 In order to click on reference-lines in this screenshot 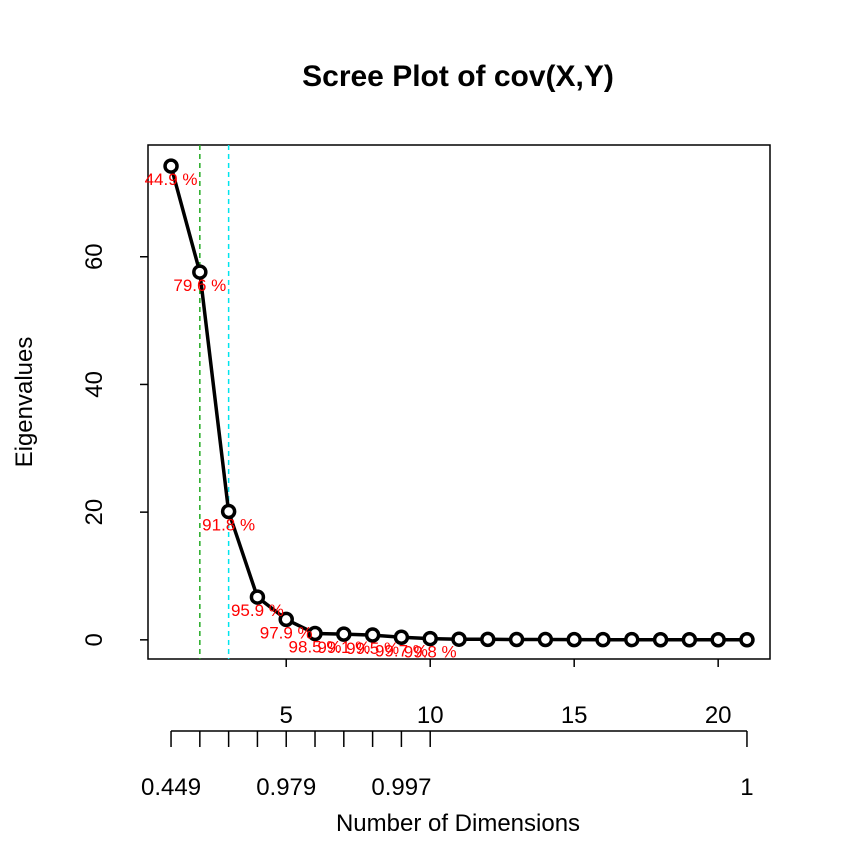, I will do `click(214, 402)`.